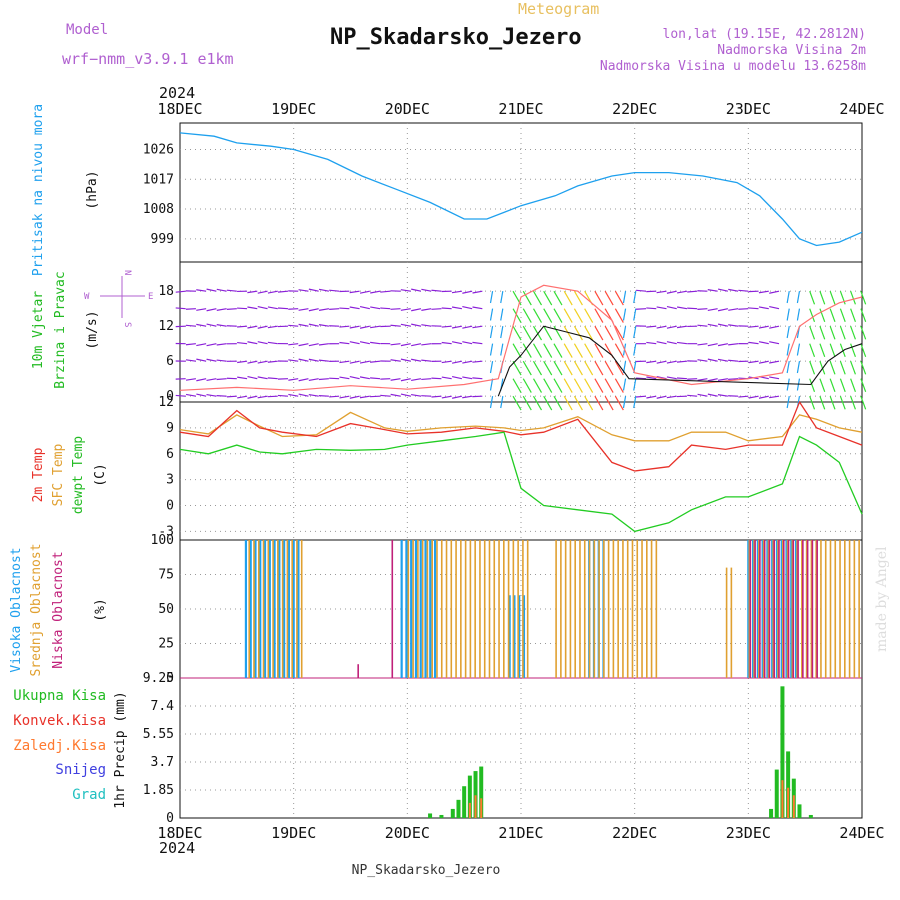 This screenshot has width=900, height=900. I want to click on model-label: Model, so click(87, 30).